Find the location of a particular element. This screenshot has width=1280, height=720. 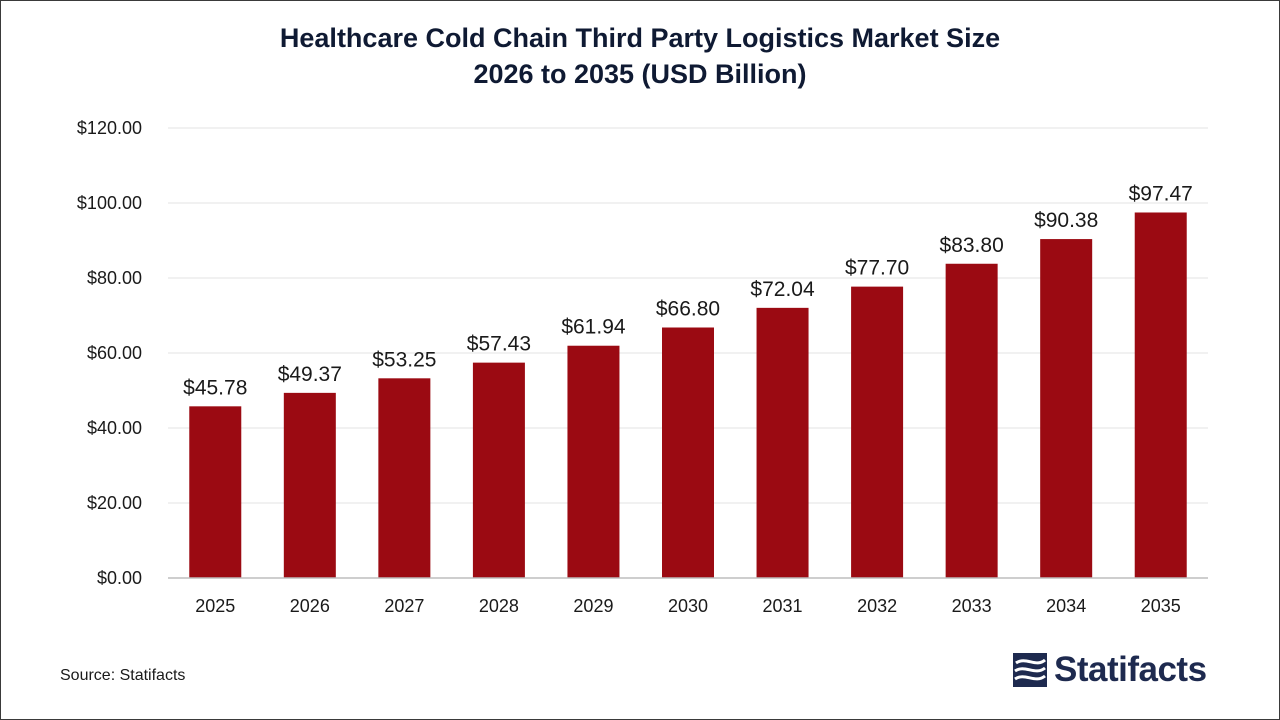

x-tick-label: 2026 is located at coordinates (310, 606).